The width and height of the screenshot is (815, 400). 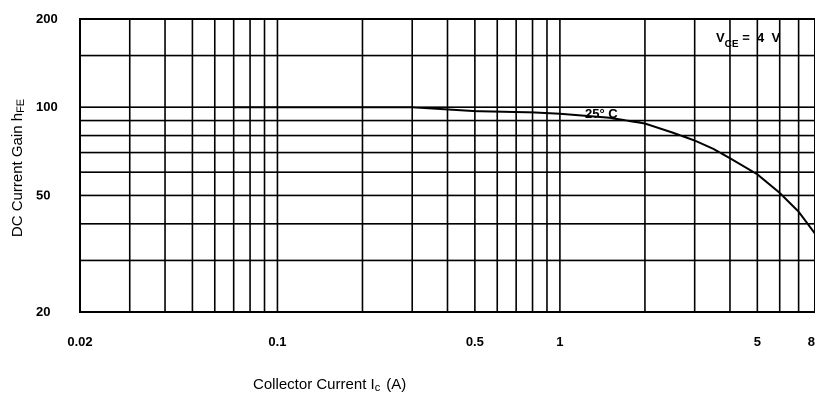 What do you see at coordinates (748, 40) in the screenshot?
I see `vce-annotation: VCE = 4 V` at bounding box center [748, 40].